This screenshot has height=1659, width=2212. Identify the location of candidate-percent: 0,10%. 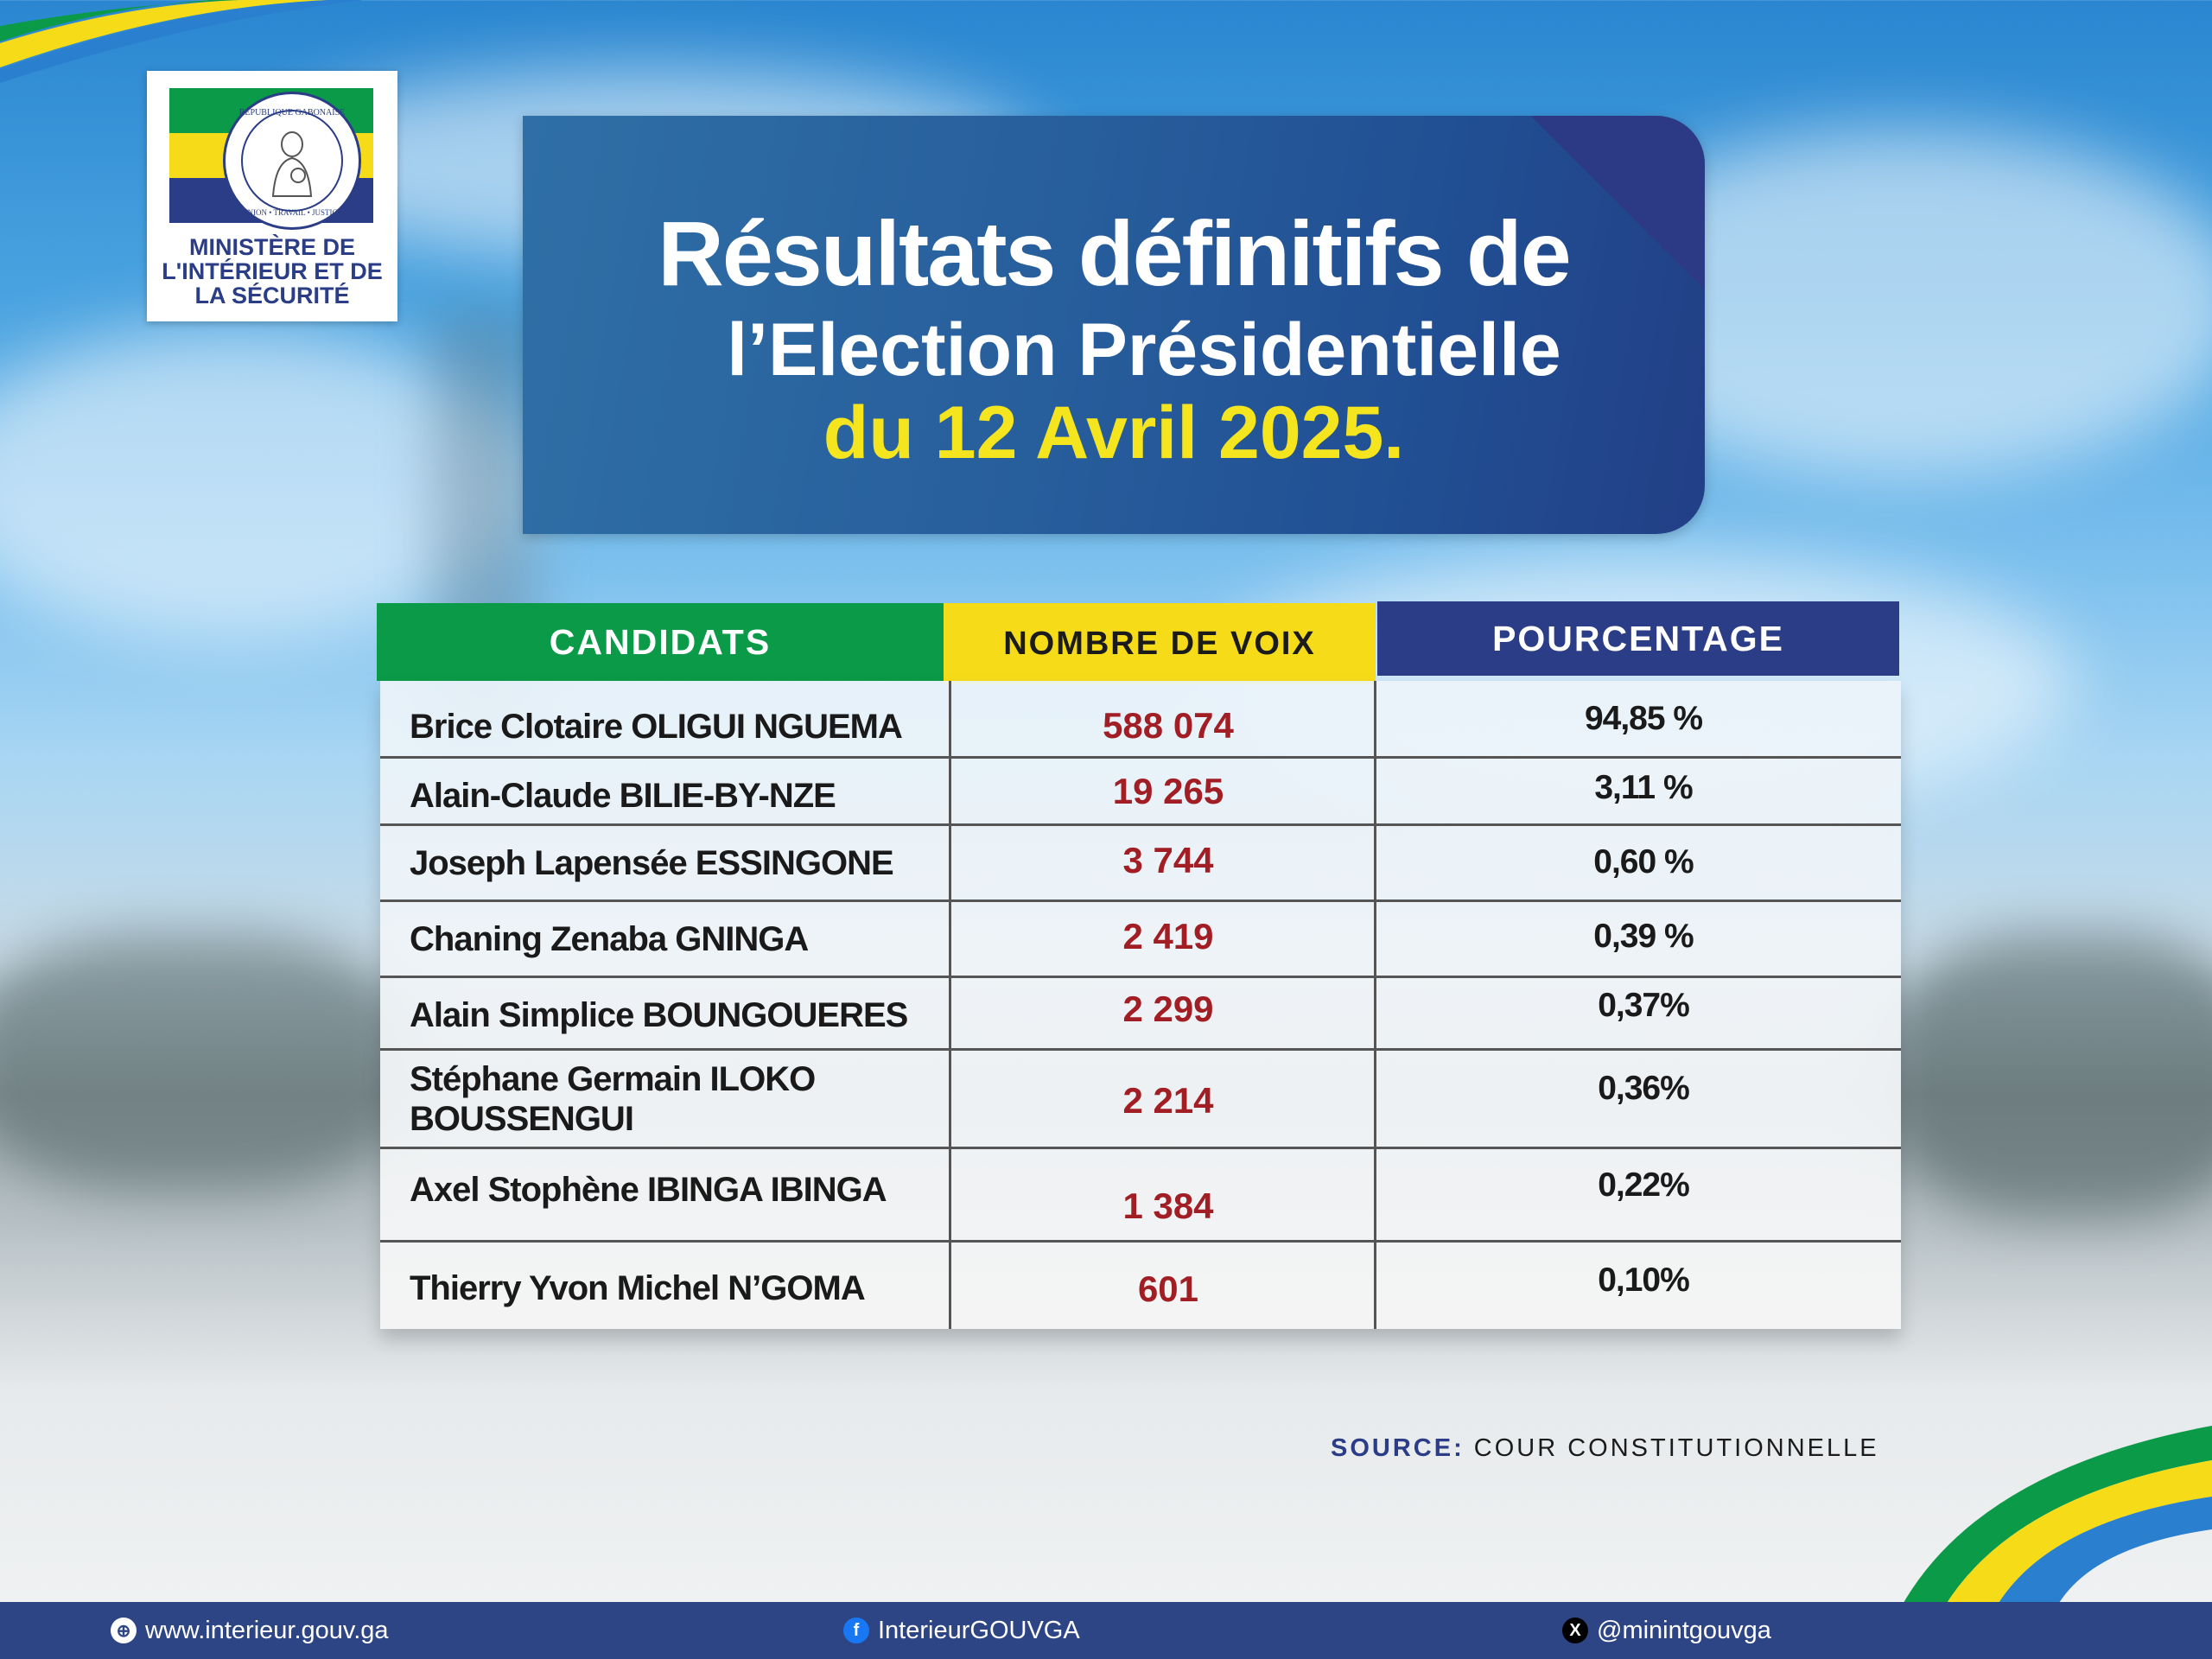
(1644, 1280).